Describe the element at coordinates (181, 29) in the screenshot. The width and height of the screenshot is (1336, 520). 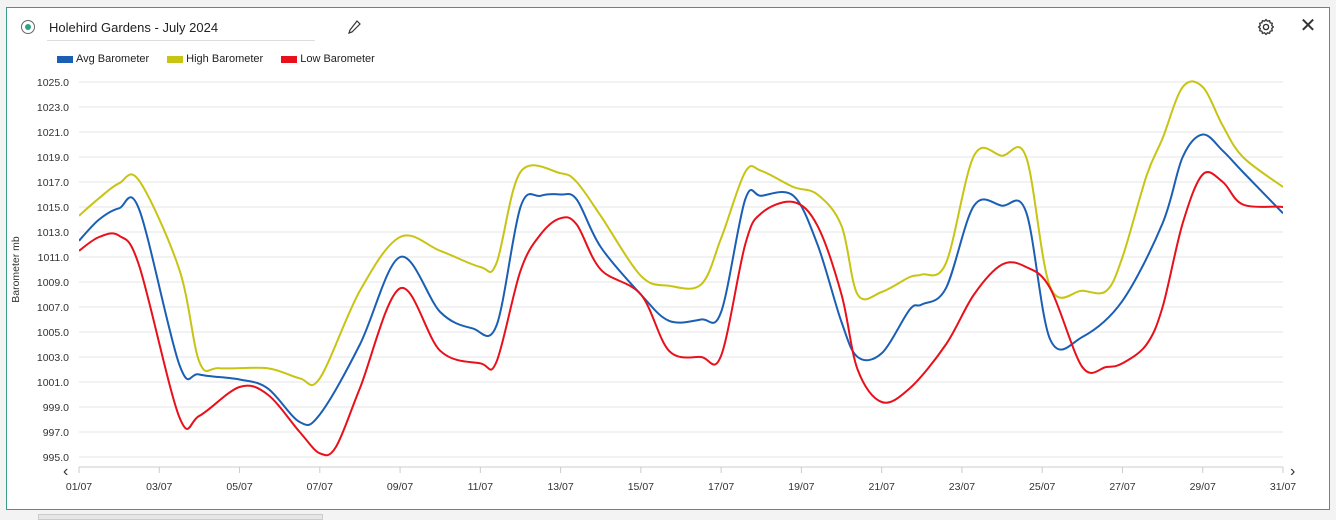
I see `widget-title-field: Holehird Gardens - July 2024` at that location.